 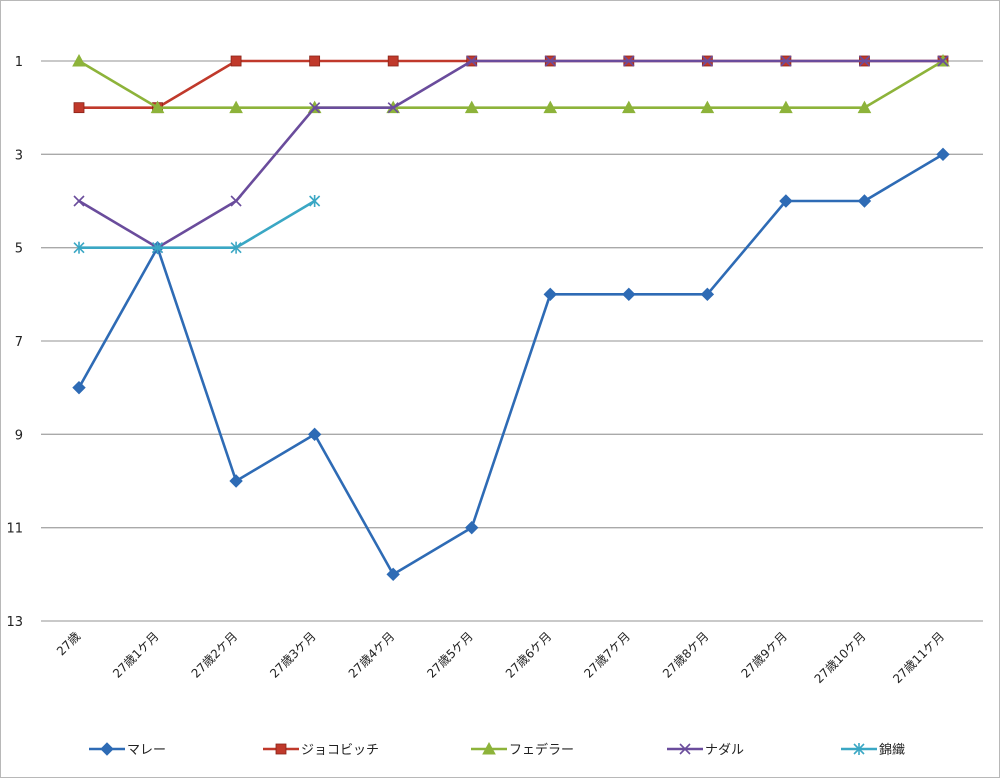 What do you see at coordinates (19, 249) in the screenshot?
I see `y-tick-label: 5` at bounding box center [19, 249].